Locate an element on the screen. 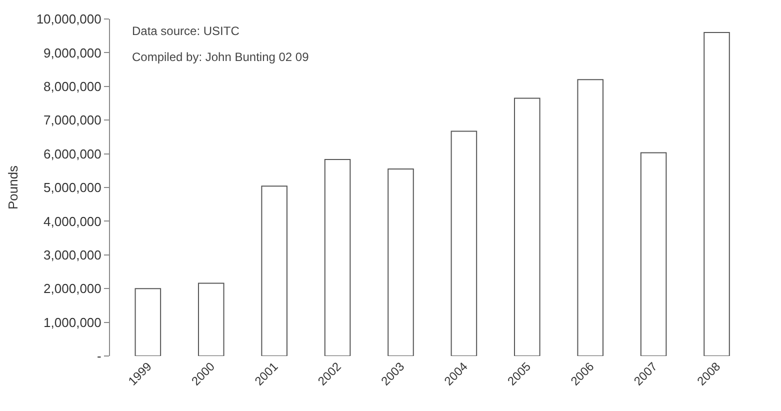 The image size is (781, 411). annotation: Compiled by: John Bunting 02 09 is located at coordinates (221, 57).